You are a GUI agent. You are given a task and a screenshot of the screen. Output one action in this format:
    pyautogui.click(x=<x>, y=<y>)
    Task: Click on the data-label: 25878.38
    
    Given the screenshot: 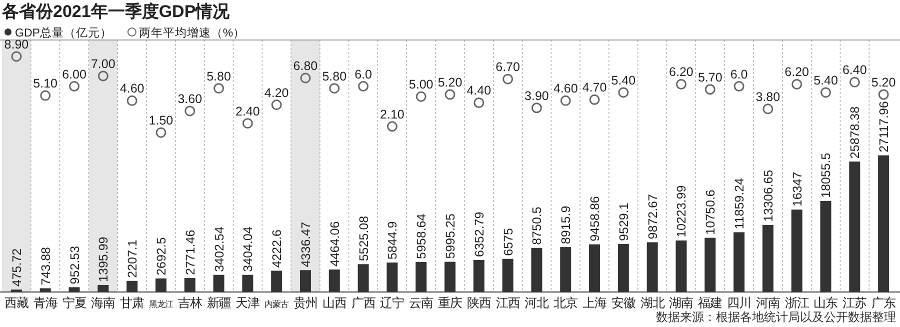 What is the action you would take?
    pyautogui.click(x=855, y=132)
    